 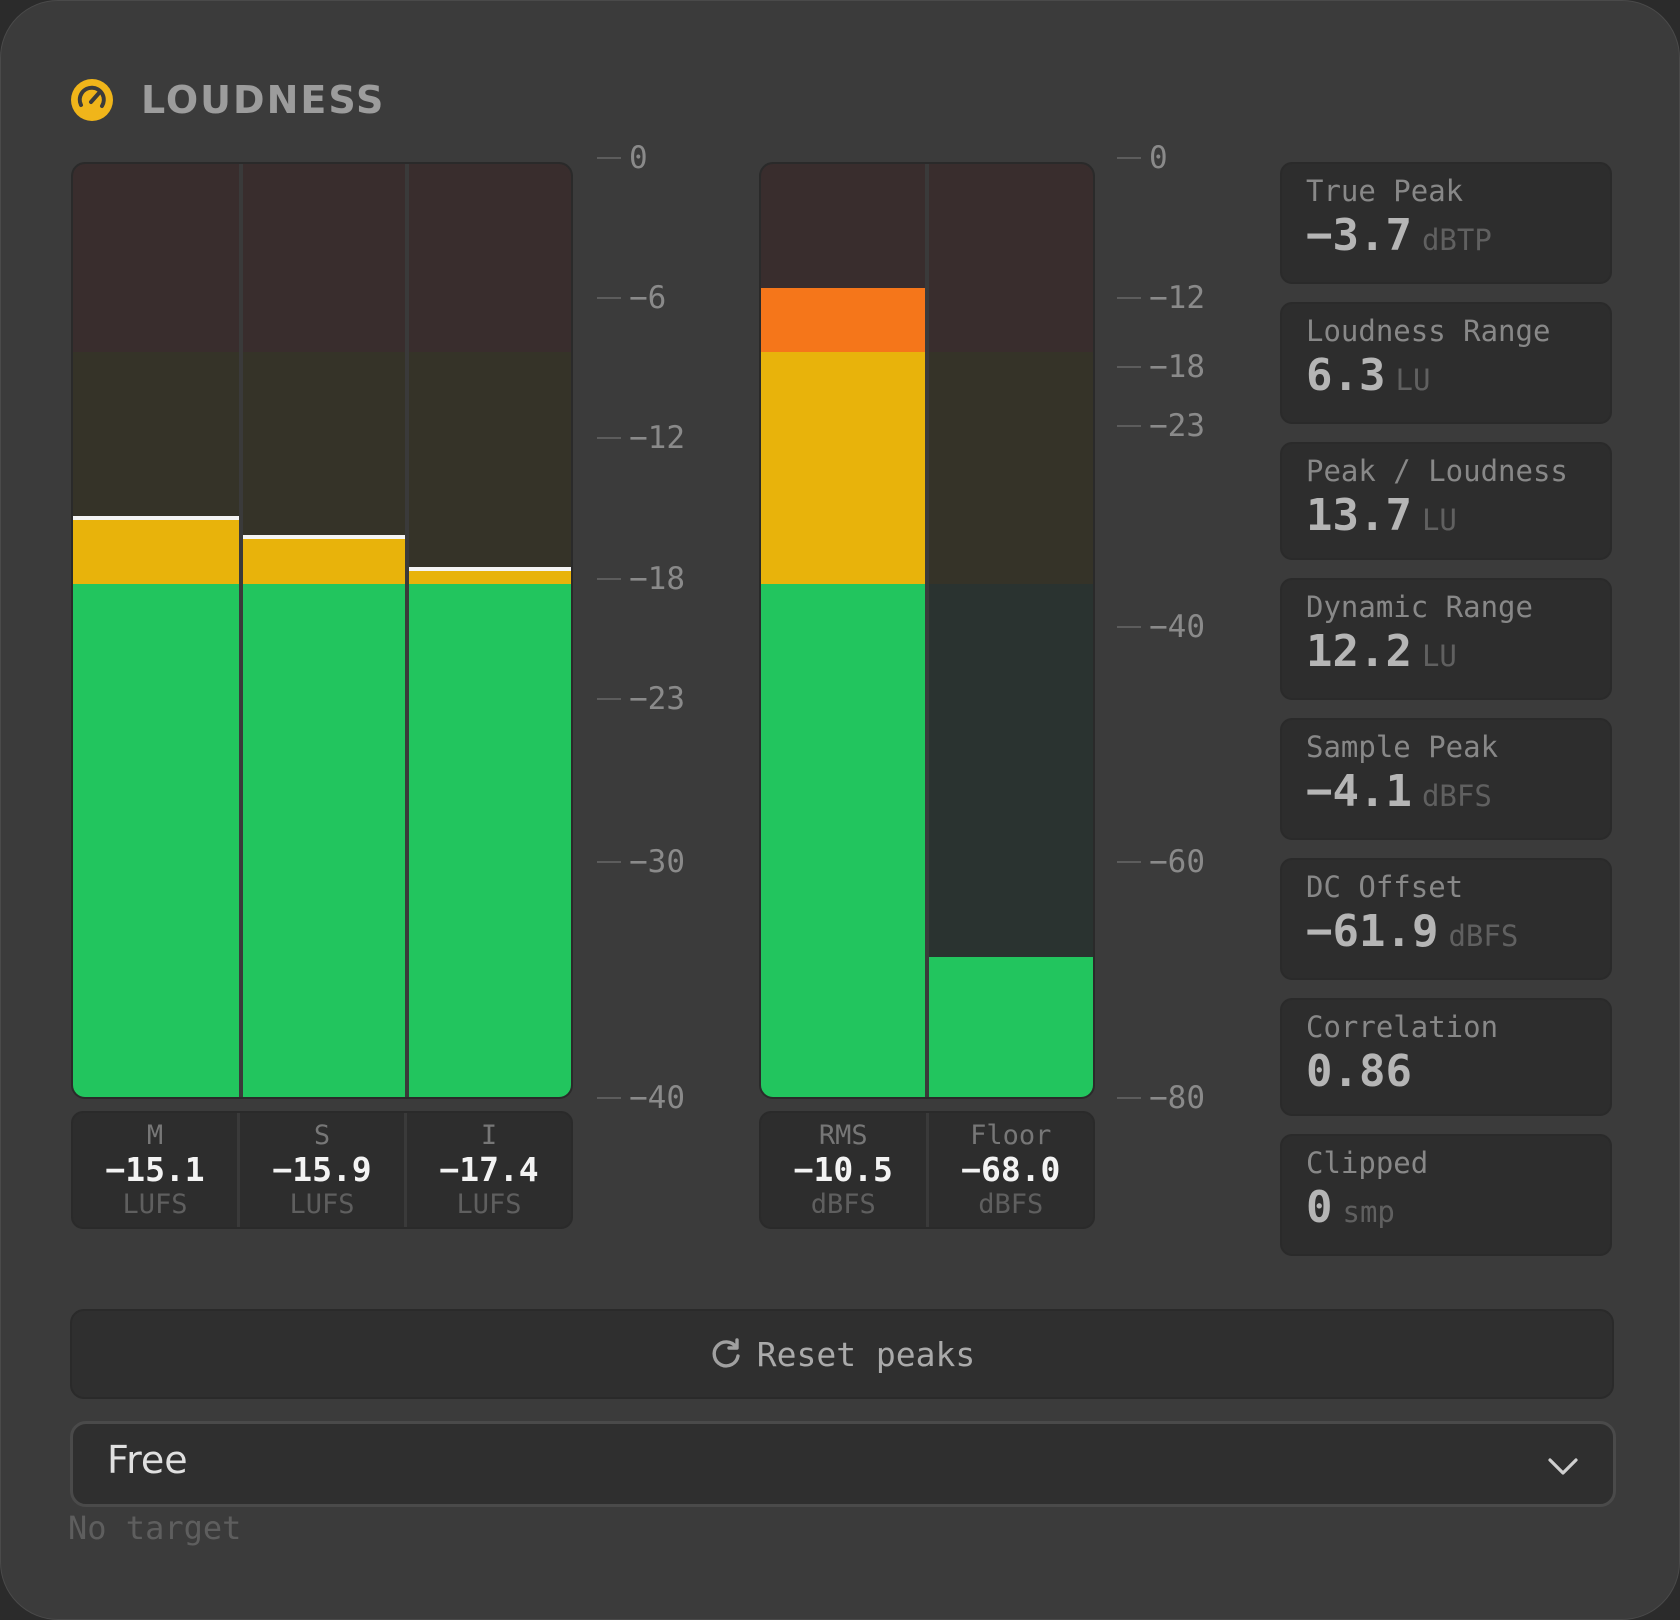 I want to click on readout-name: S, so click(x=322, y=1135).